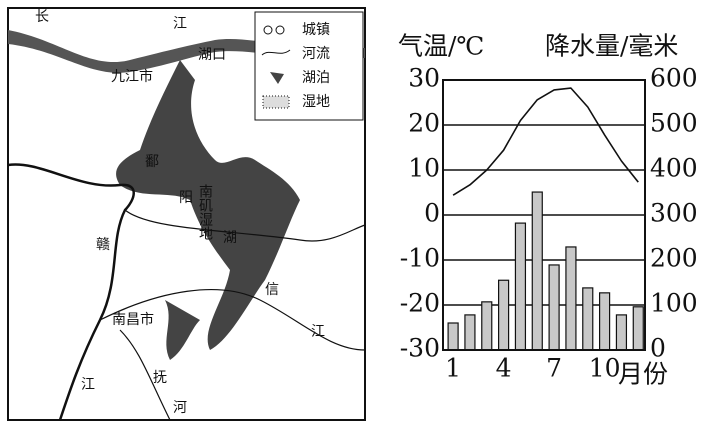 This screenshot has height=430, width=722. What do you see at coordinates (277, 78) in the screenshot?
I see `legend-lake` at bounding box center [277, 78].